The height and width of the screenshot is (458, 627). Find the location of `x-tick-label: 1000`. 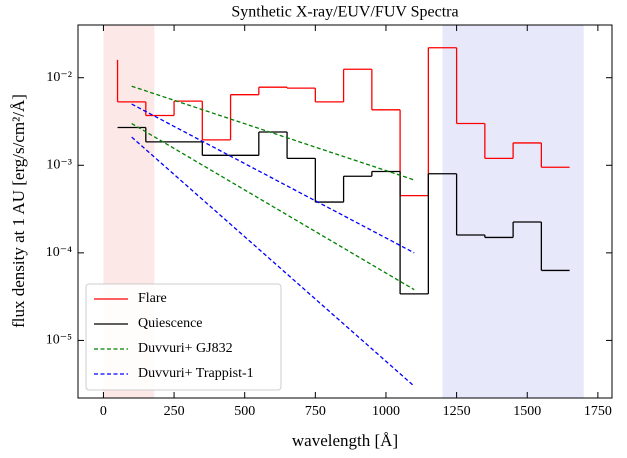

x-tick-label: 1000 is located at coordinates (386, 411).